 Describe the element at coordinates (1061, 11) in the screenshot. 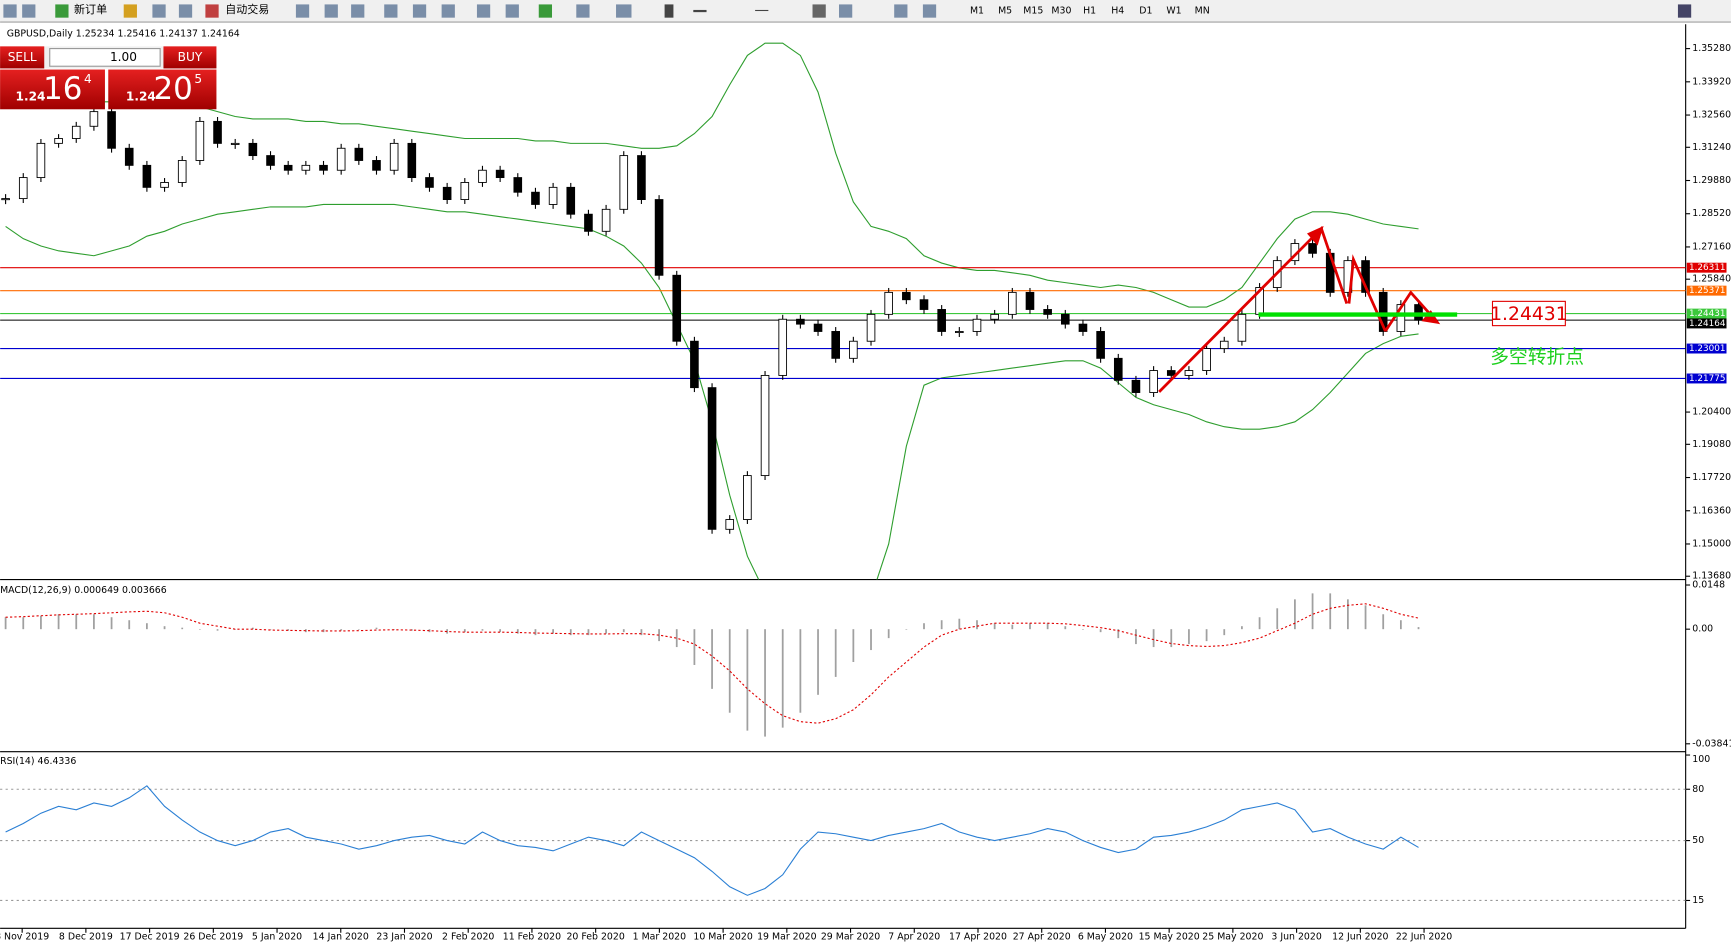

I see `timeframe-button: M30` at that location.